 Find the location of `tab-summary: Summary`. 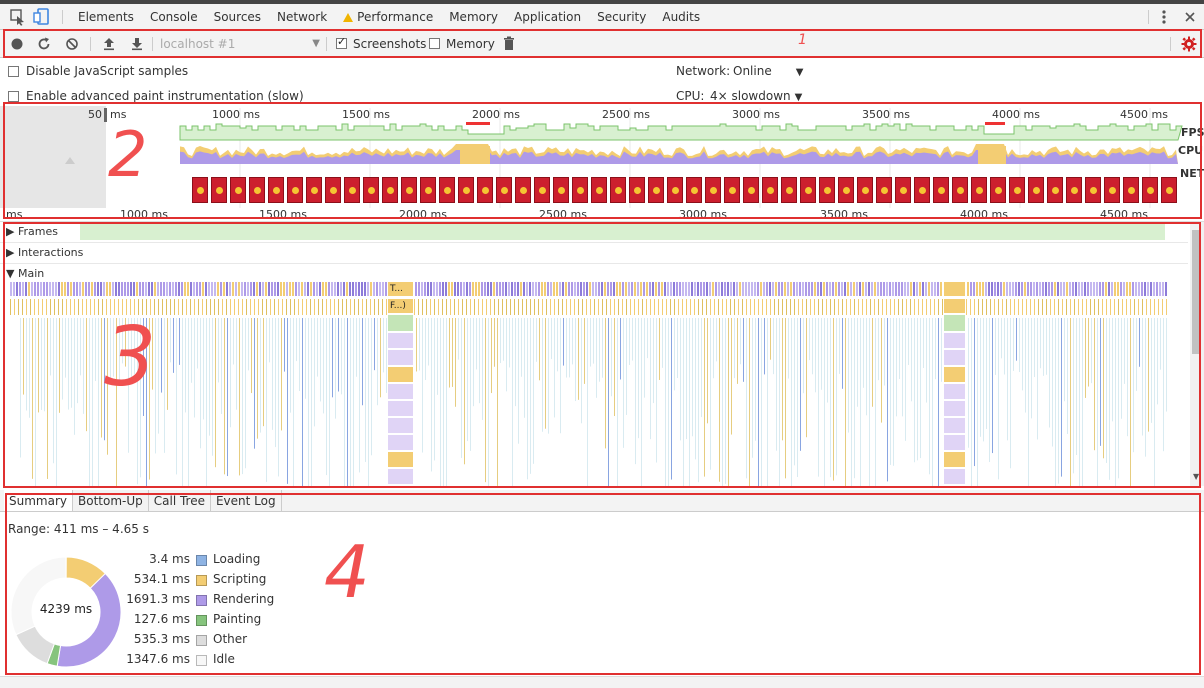

tab-summary: Summary is located at coordinates (38, 500).